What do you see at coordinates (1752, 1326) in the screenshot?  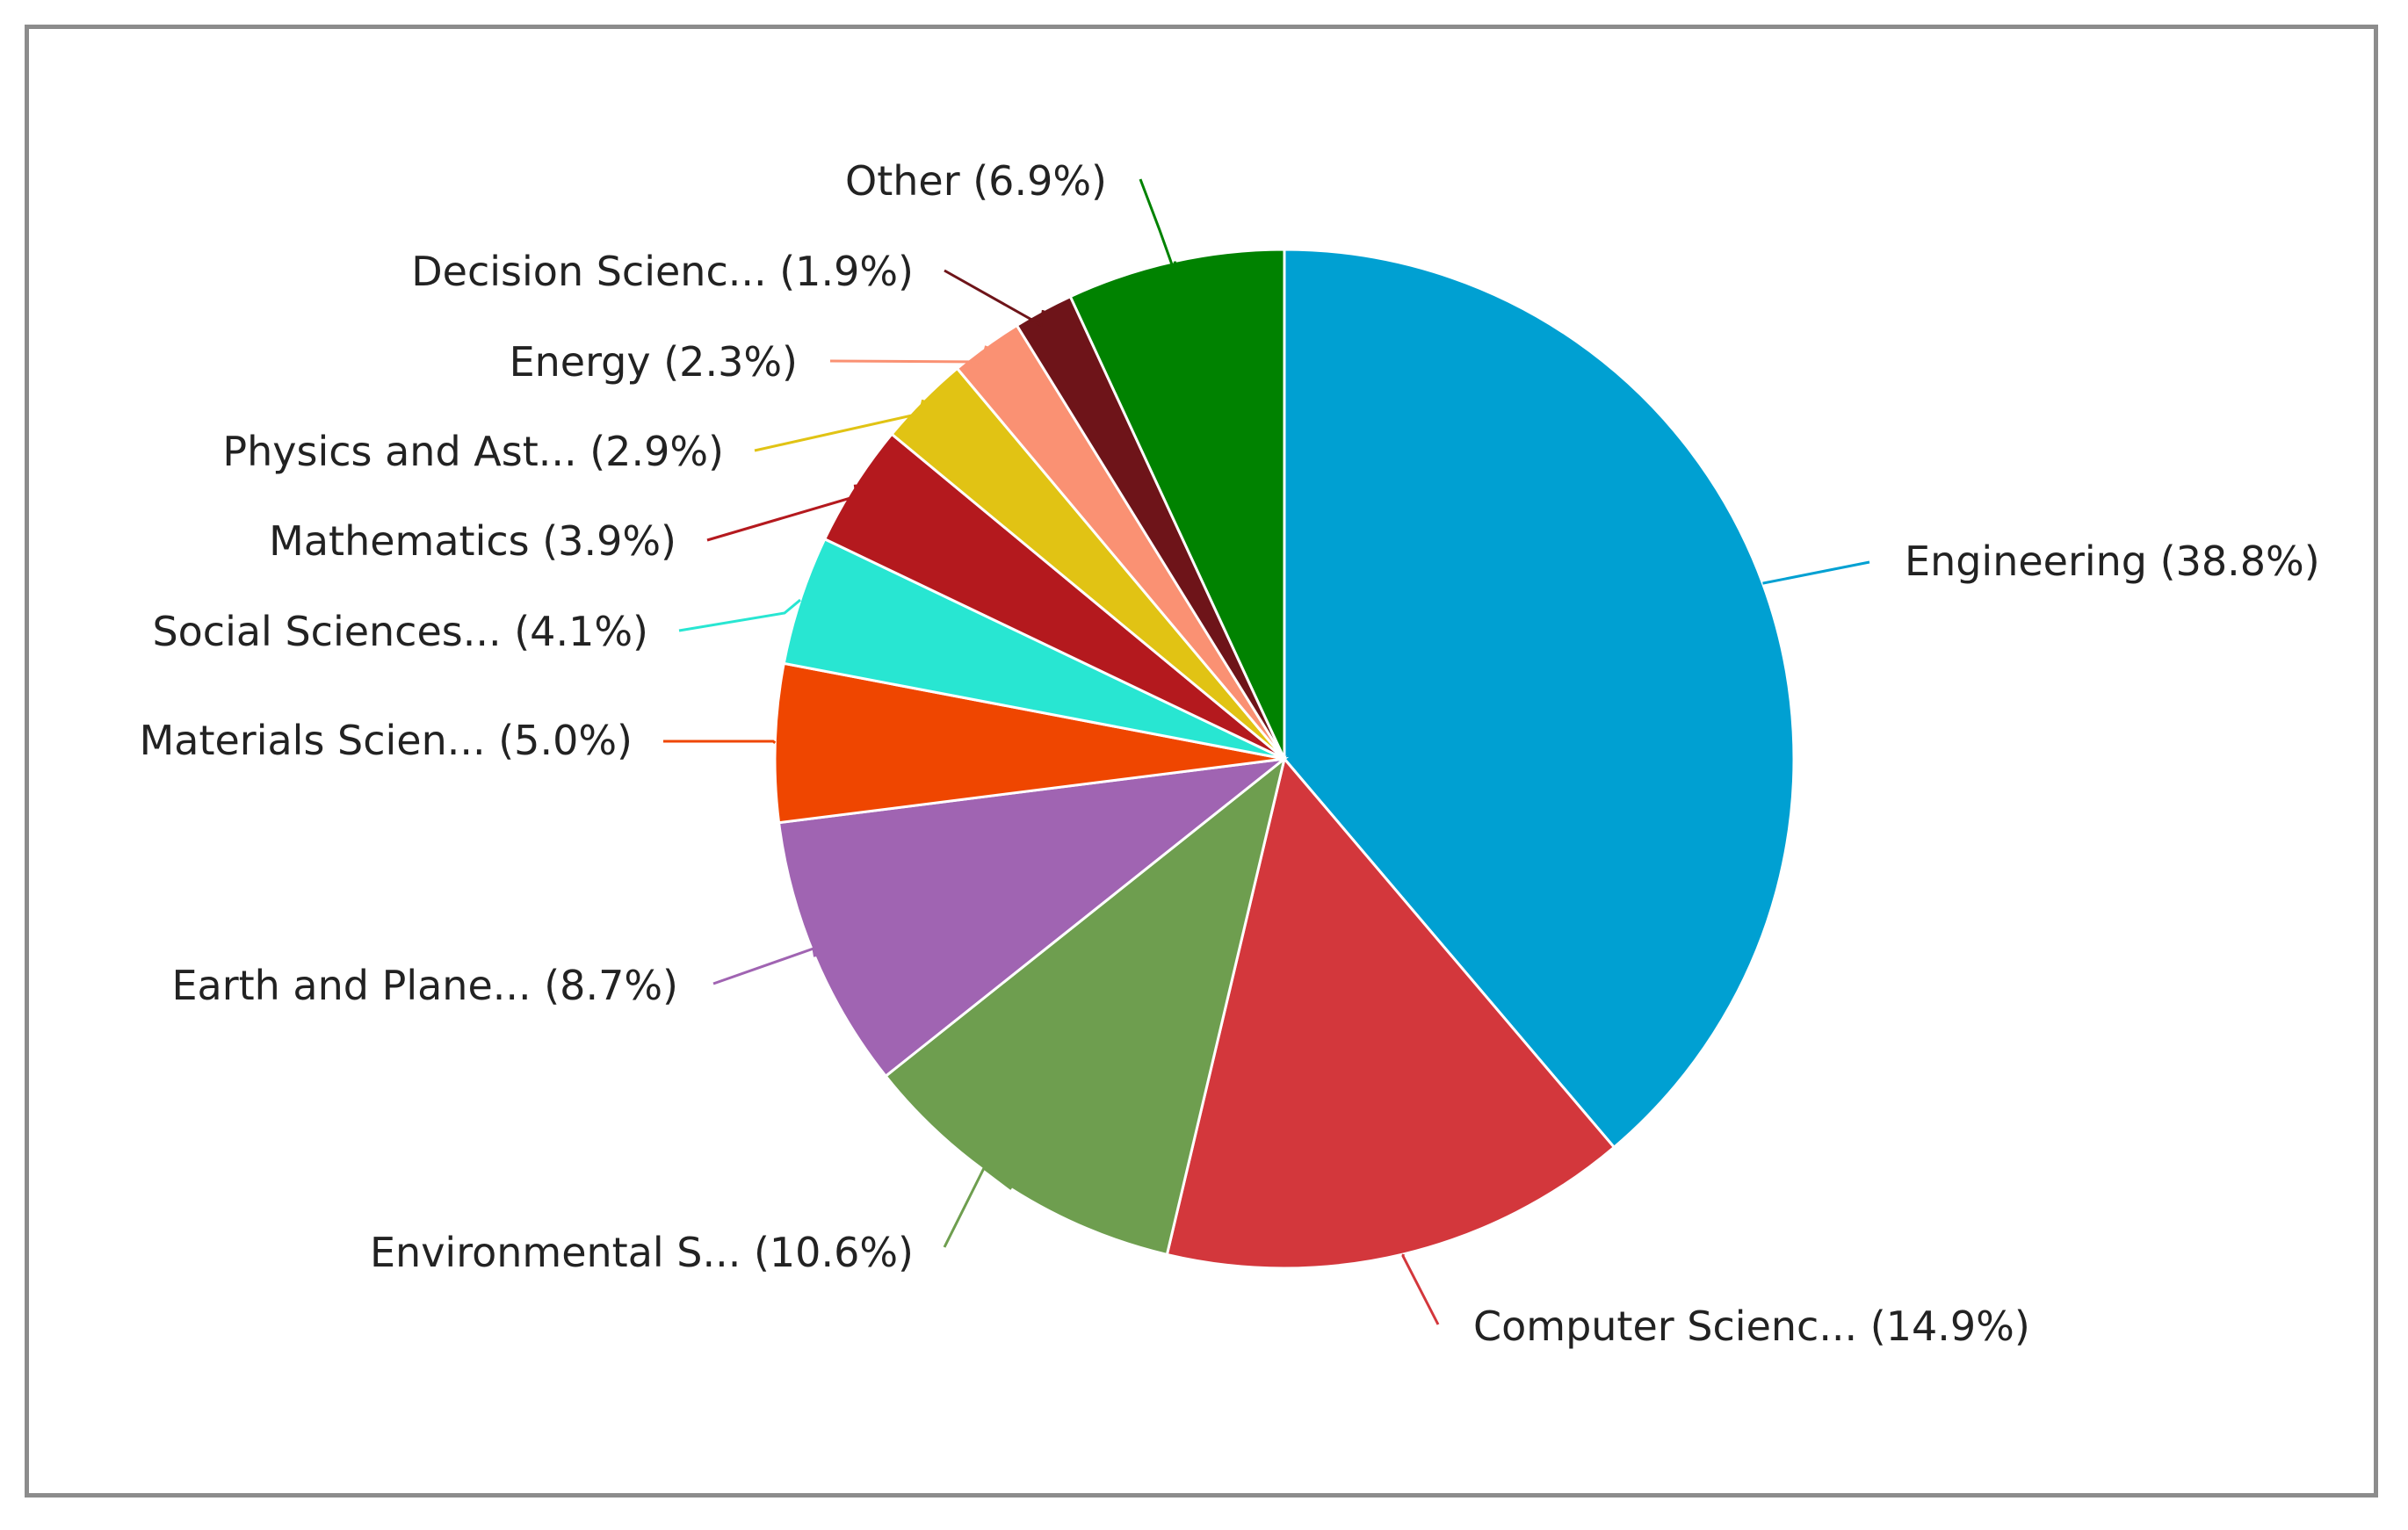 I see `slice-label-1: Computer Scienc... (14.9%)` at bounding box center [1752, 1326].